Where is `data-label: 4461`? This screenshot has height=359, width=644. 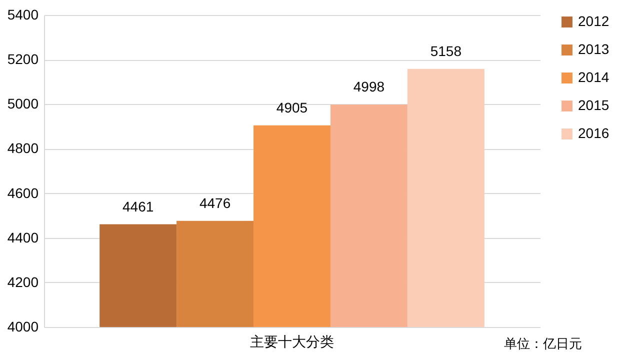
data-label: 4461 is located at coordinates (138, 206).